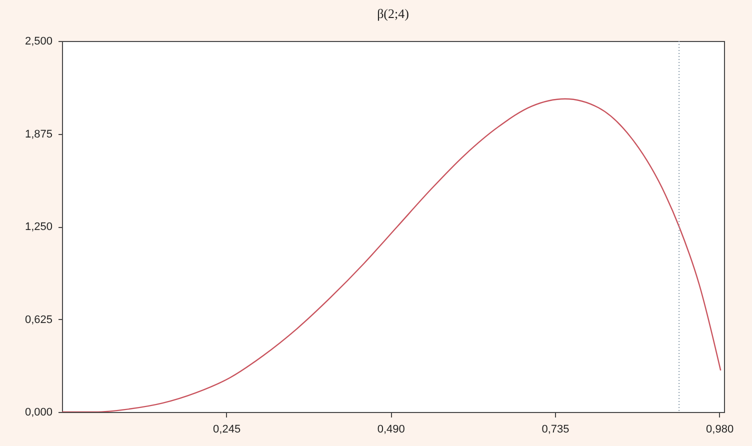  What do you see at coordinates (38, 320) in the screenshot?
I see `y-tick-label: 0,625` at bounding box center [38, 320].